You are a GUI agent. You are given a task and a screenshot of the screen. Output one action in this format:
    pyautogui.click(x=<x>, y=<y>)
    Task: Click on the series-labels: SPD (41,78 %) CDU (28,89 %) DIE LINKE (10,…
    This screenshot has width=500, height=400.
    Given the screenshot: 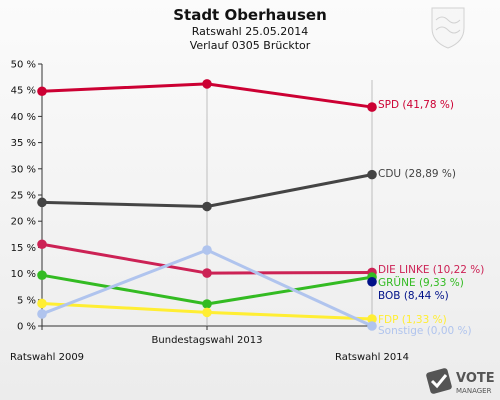 What is the action you would take?
    pyautogui.click(x=431, y=218)
    